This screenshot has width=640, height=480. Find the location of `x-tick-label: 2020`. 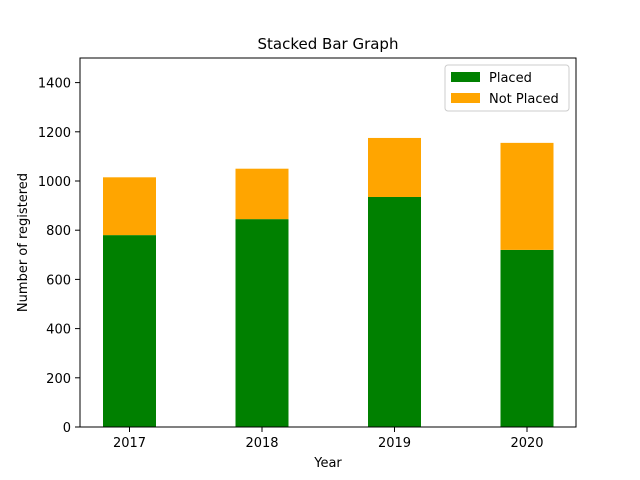

x-tick-label: 2020 is located at coordinates (526, 443).